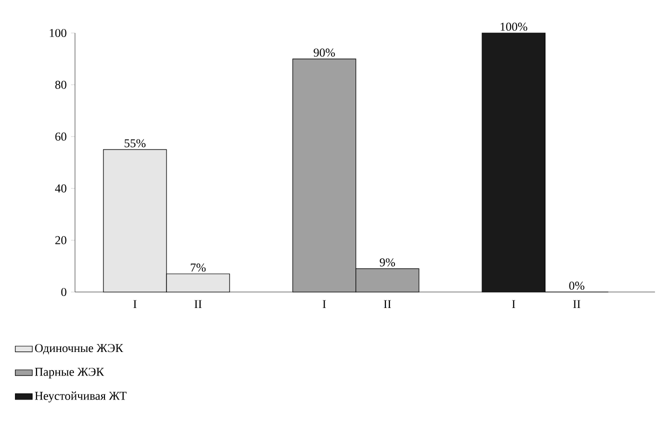 The width and height of the screenshot is (658, 437). Describe the element at coordinates (80, 397) in the screenshot. I see `legend-label: Неустойчивая ЖТ` at that location.